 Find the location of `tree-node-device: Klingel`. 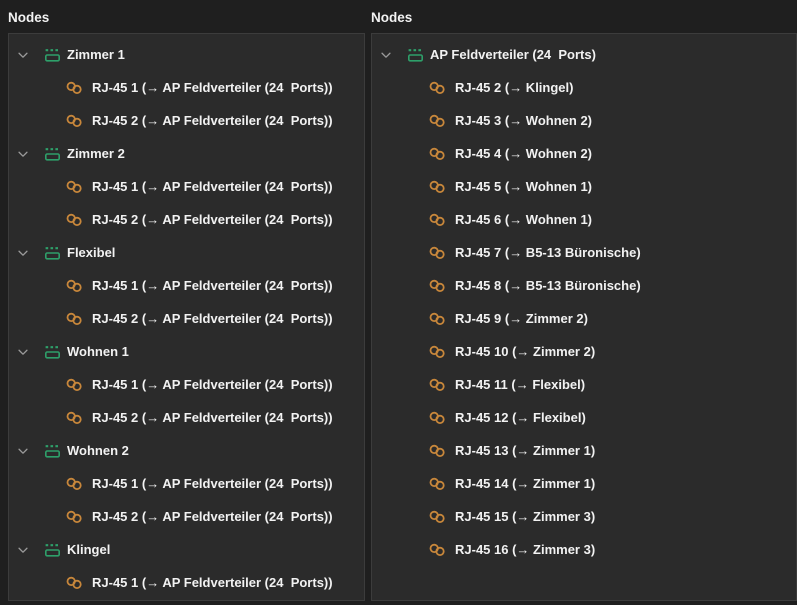

tree-node-device: Klingel is located at coordinates (186, 549).